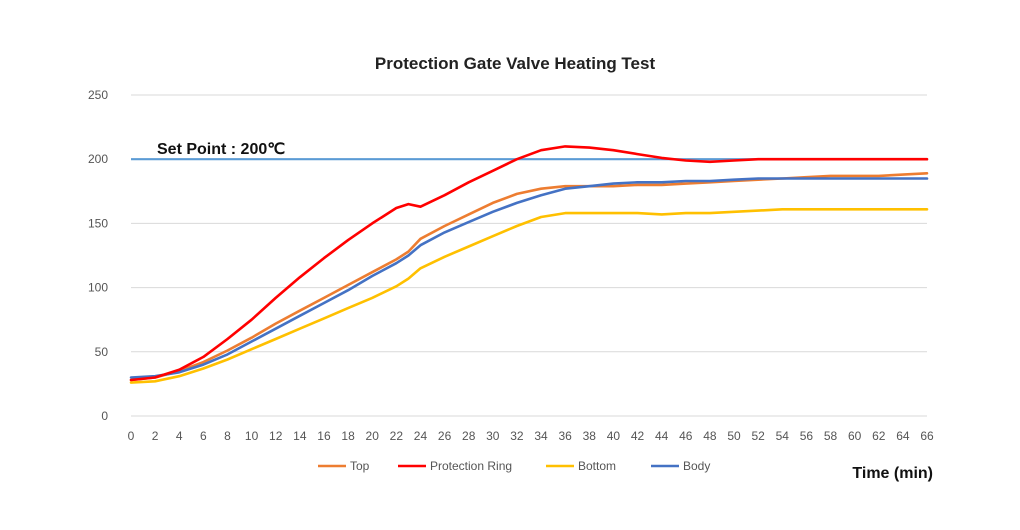 The width and height of the screenshot is (1020, 530). I want to click on legend: Top Protection Ring Bottom Body, so click(514, 466).